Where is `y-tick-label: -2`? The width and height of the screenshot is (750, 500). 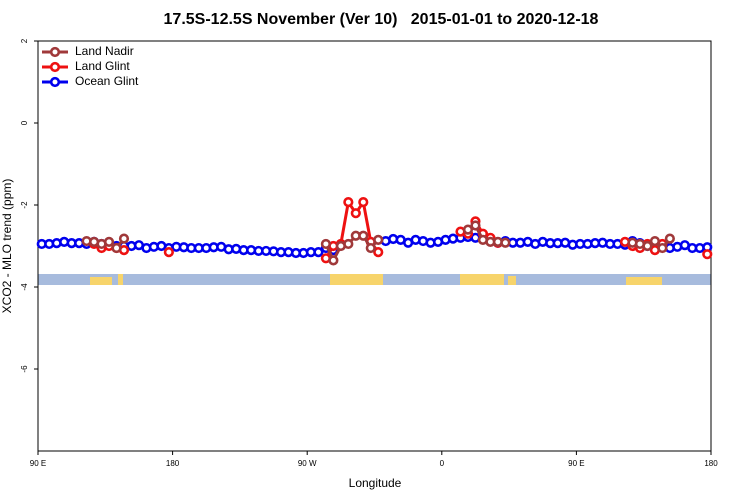 y-tick-label: -2 is located at coordinates (24, 205).